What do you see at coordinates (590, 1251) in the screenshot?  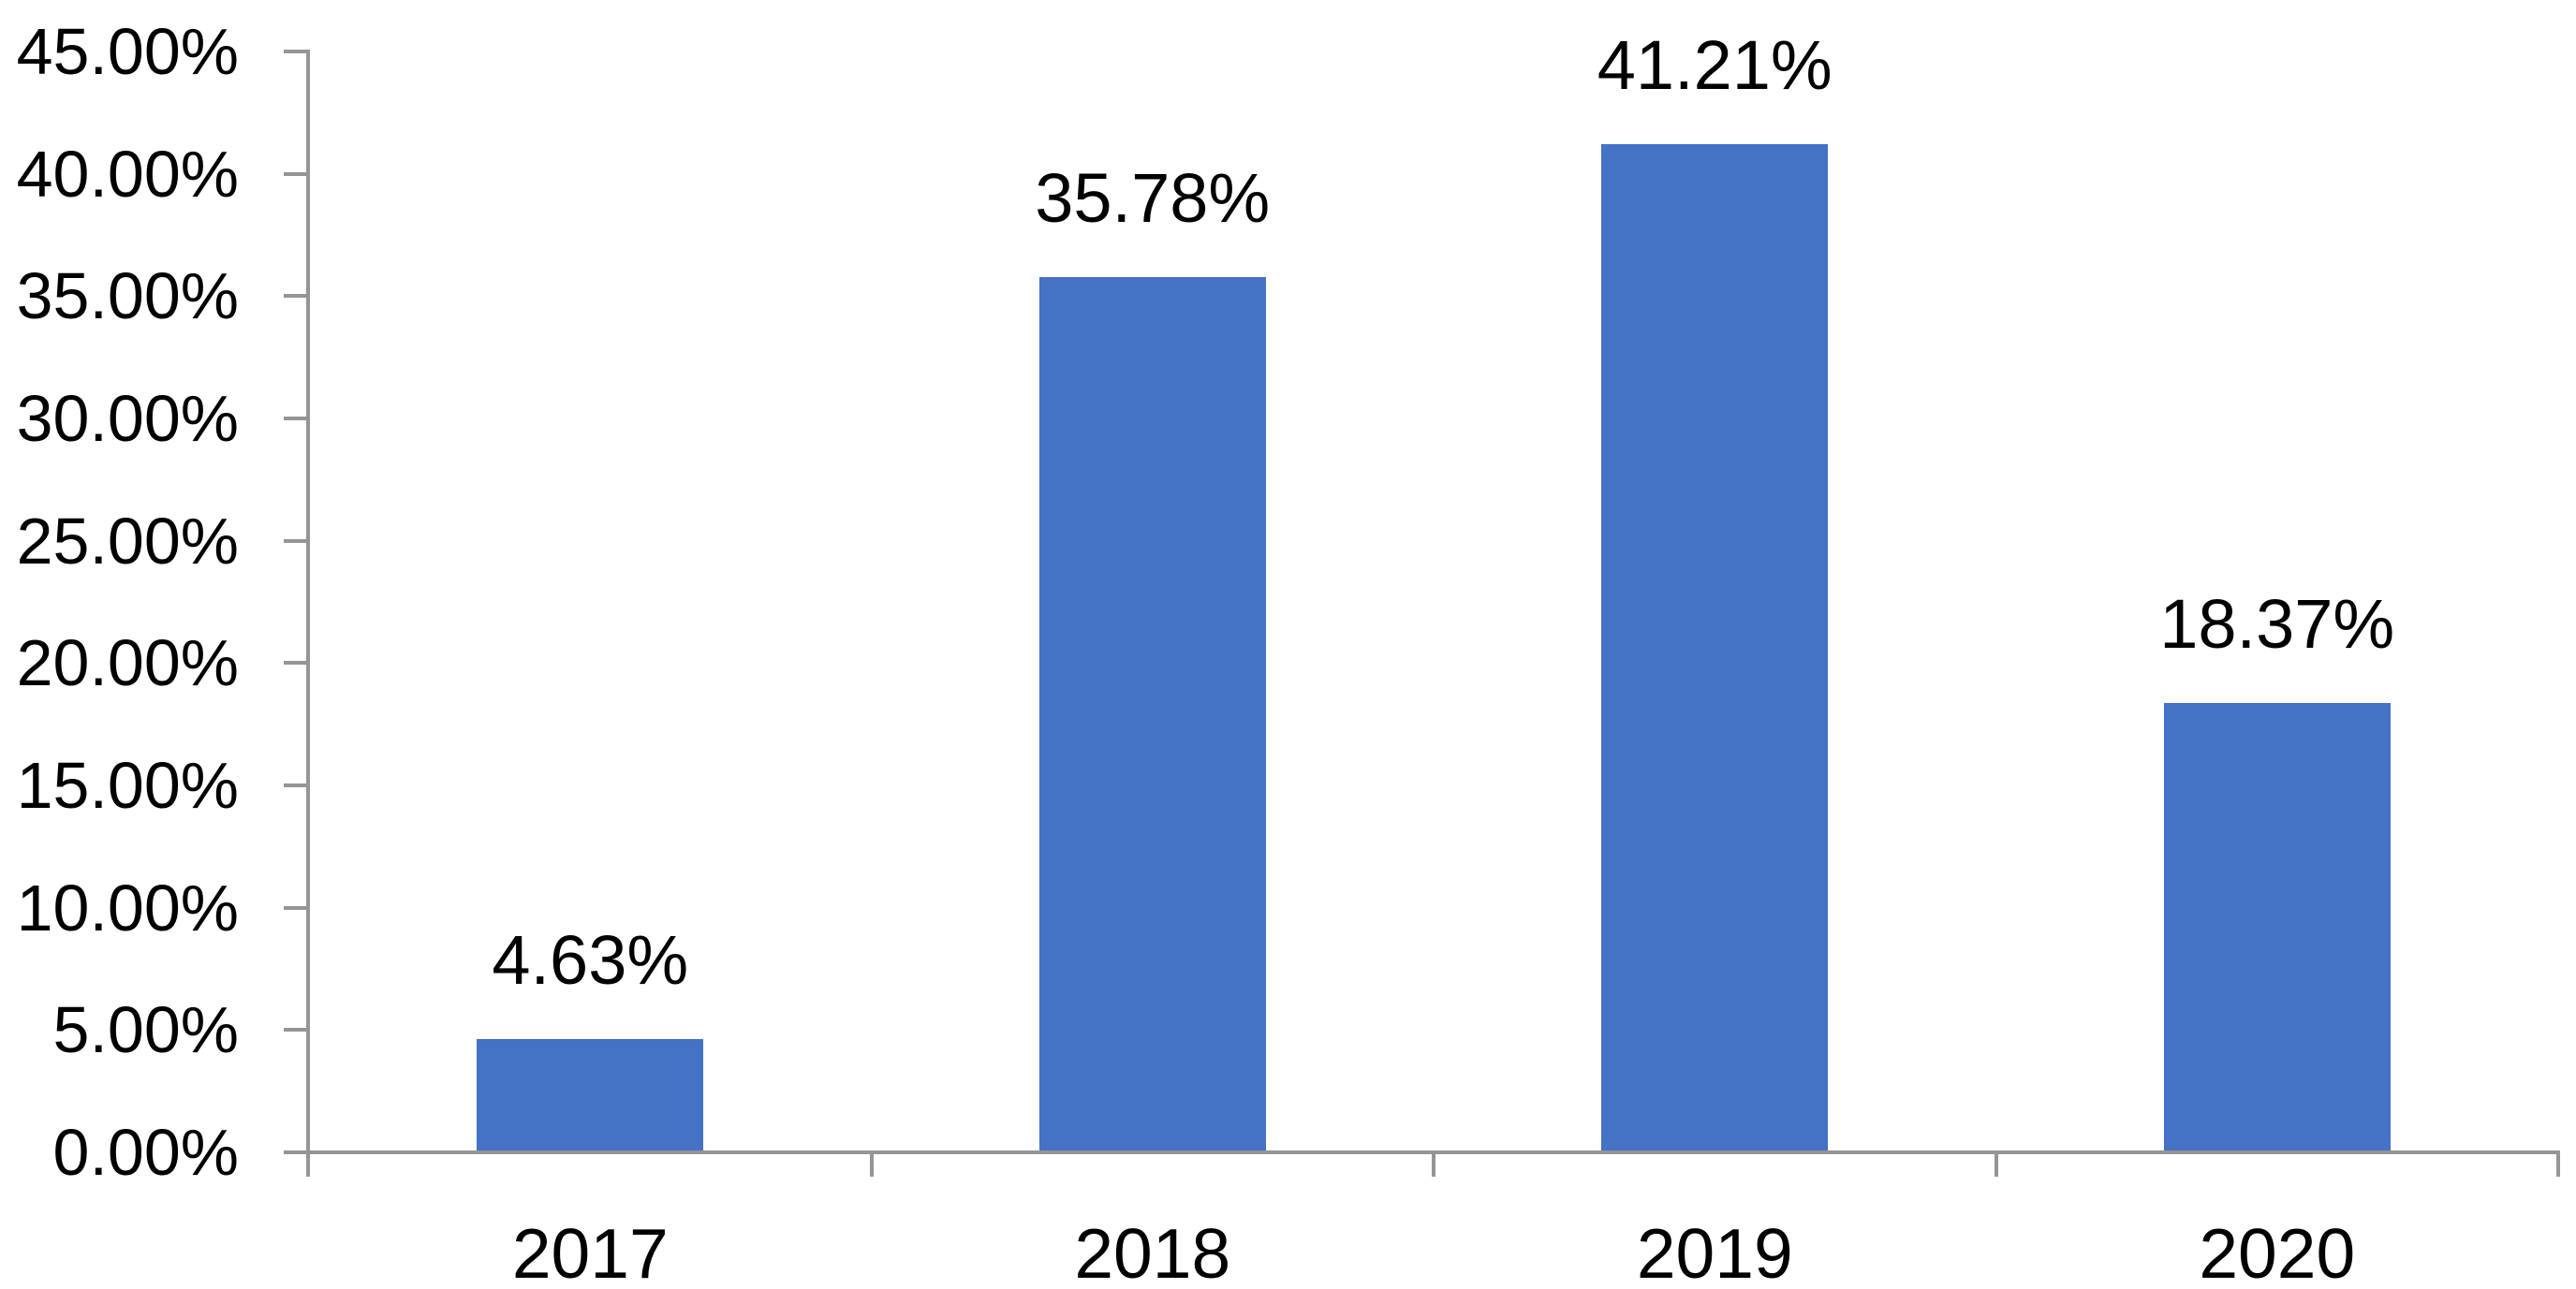 I see `x-axis-category-label: 2017` at bounding box center [590, 1251].